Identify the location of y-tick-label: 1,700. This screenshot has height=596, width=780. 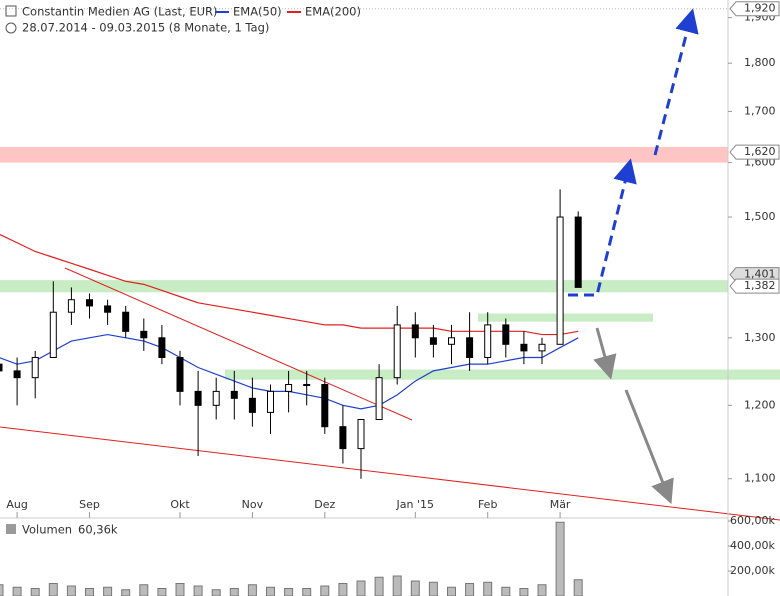
(760, 110).